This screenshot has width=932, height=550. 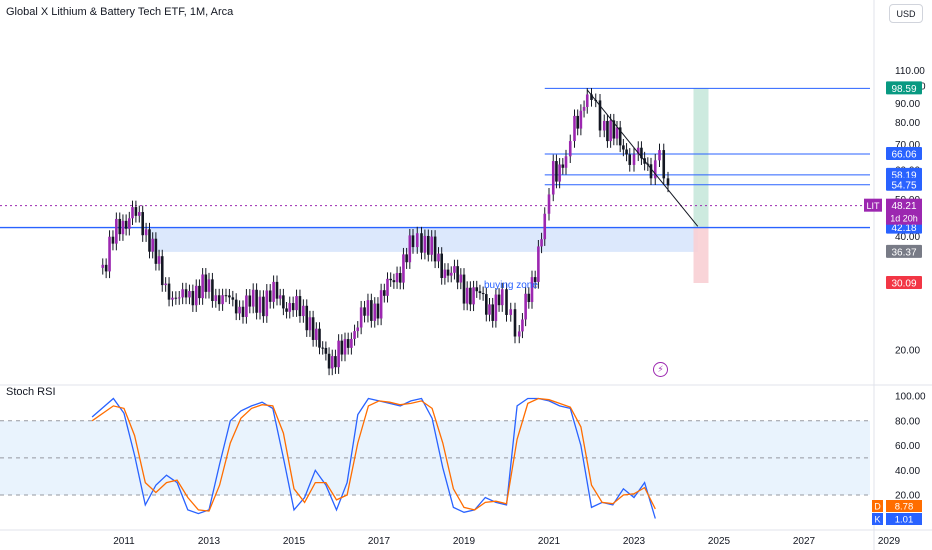 What do you see at coordinates (903, 185) in the screenshot?
I see `price-label-text: 54.75` at bounding box center [903, 185].